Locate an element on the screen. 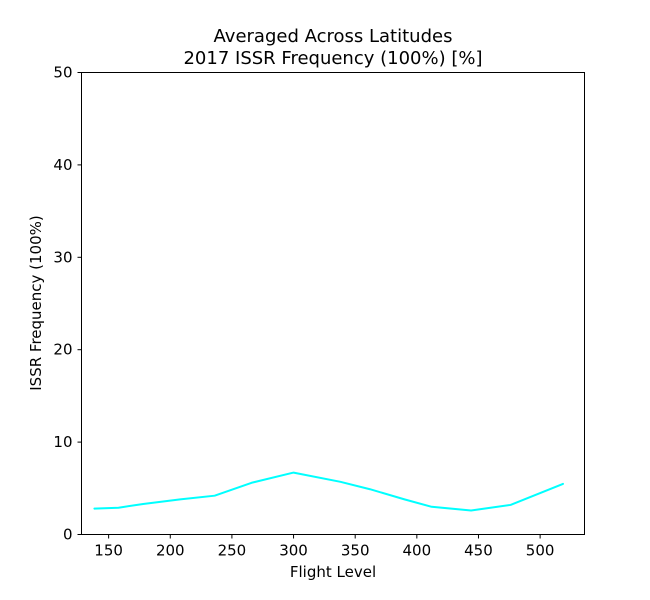 This screenshot has height=600, width=650. x-tick-label: 200 is located at coordinates (170, 551).